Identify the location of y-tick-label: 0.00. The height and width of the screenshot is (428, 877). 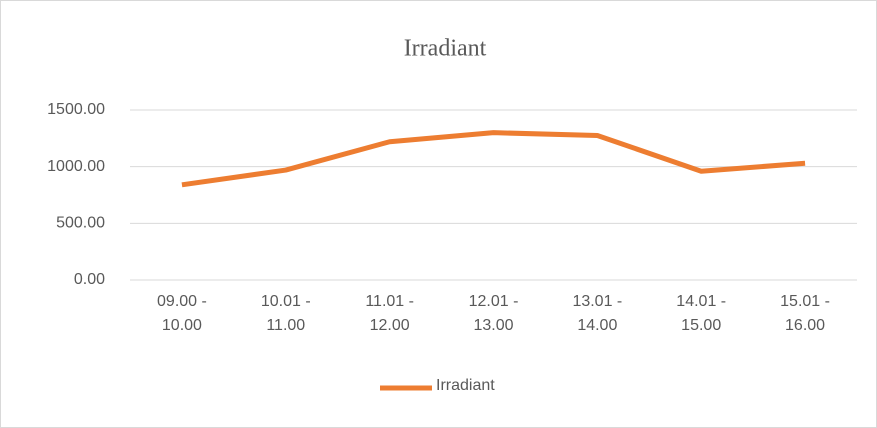
(89, 279).